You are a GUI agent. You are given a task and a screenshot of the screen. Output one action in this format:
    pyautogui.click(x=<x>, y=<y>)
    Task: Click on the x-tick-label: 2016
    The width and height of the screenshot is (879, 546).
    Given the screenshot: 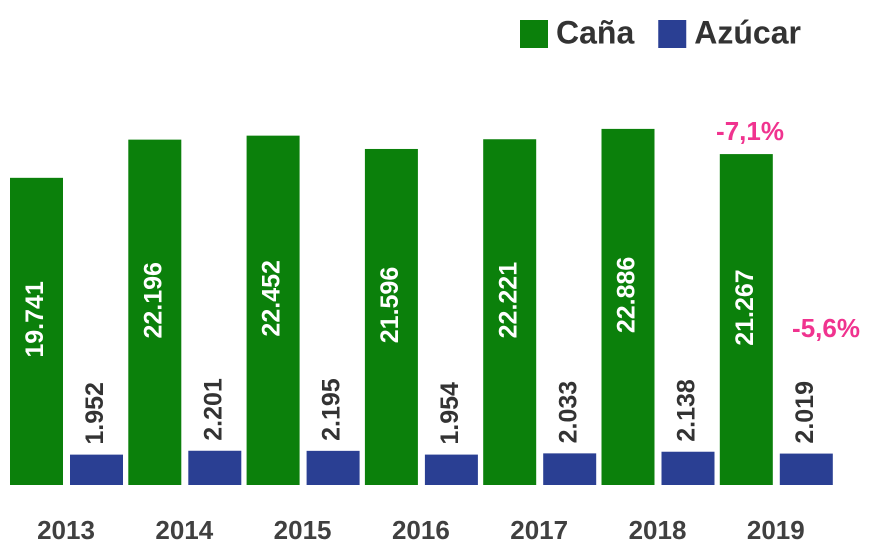 What is the action you would take?
    pyautogui.click(x=421, y=530)
    